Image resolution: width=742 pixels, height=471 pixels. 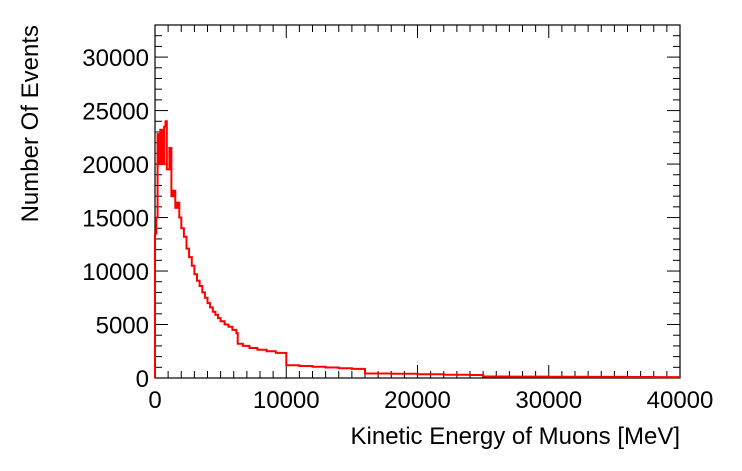 I want to click on y-tick-label: 25000, so click(x=115, y=112).